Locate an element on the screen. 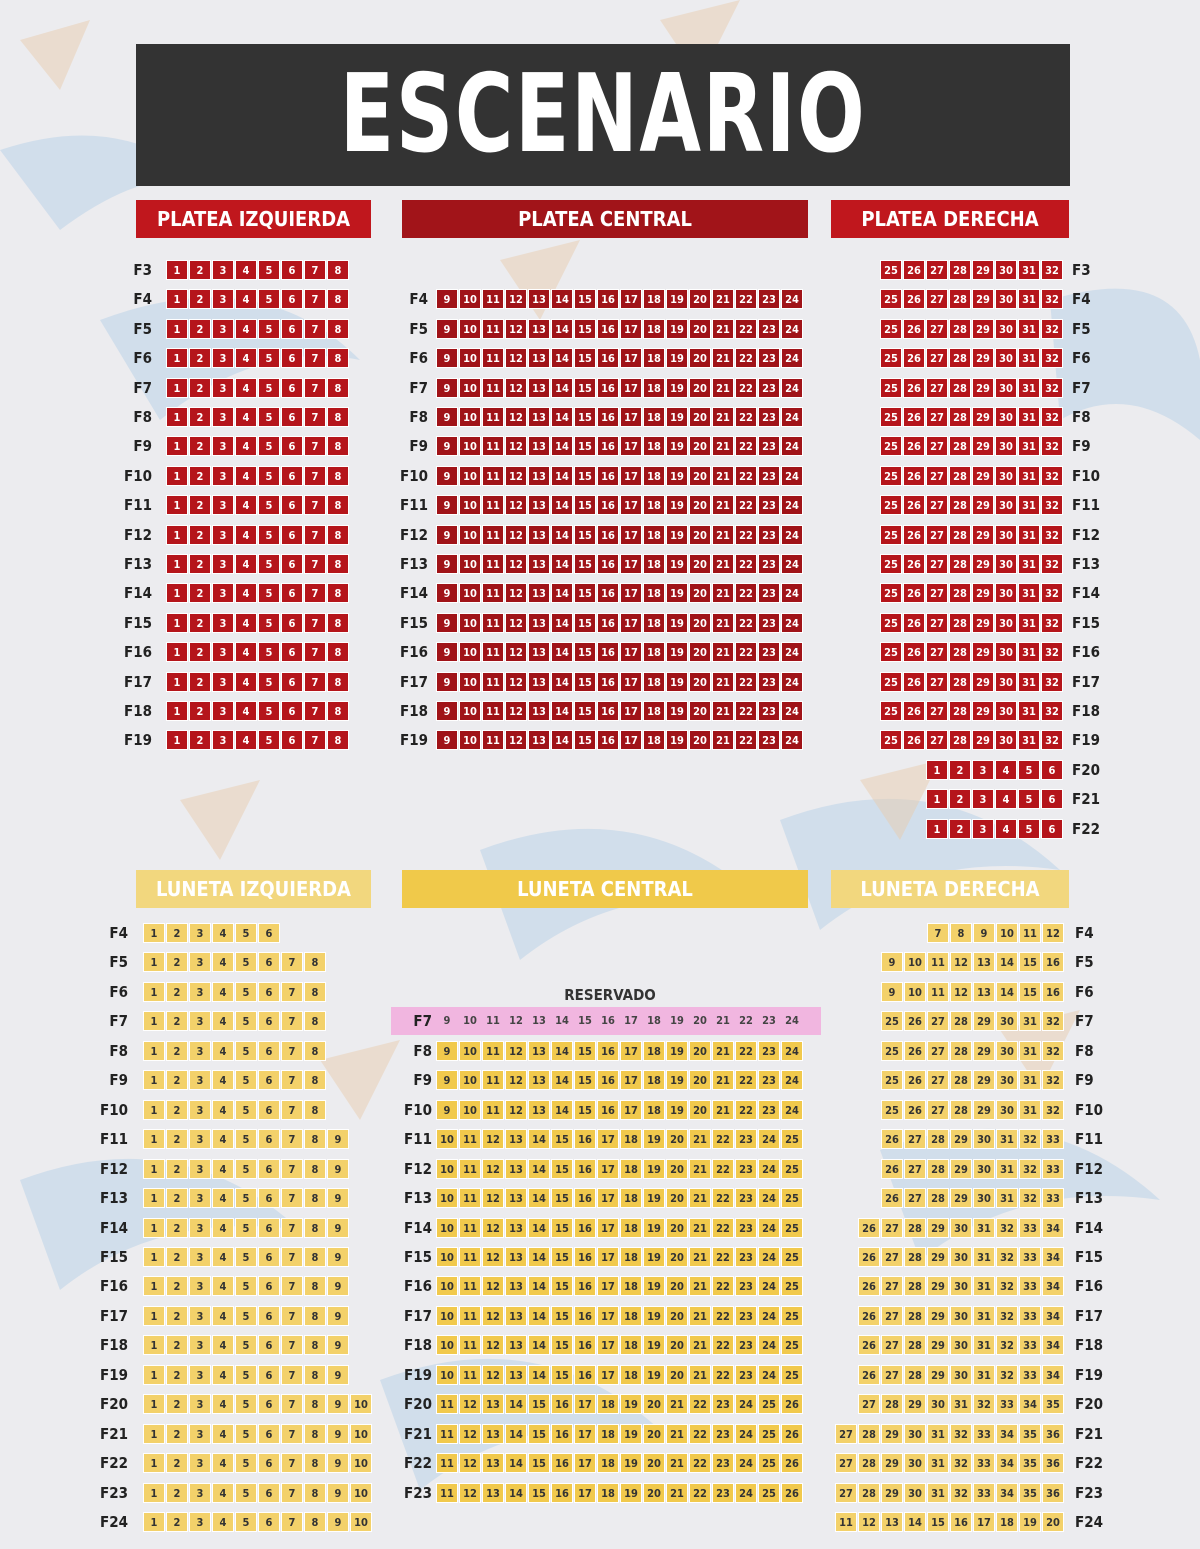 This screenshot has width=1200, height=1549. seat: 31 is located at coordinates (1030, 1109).